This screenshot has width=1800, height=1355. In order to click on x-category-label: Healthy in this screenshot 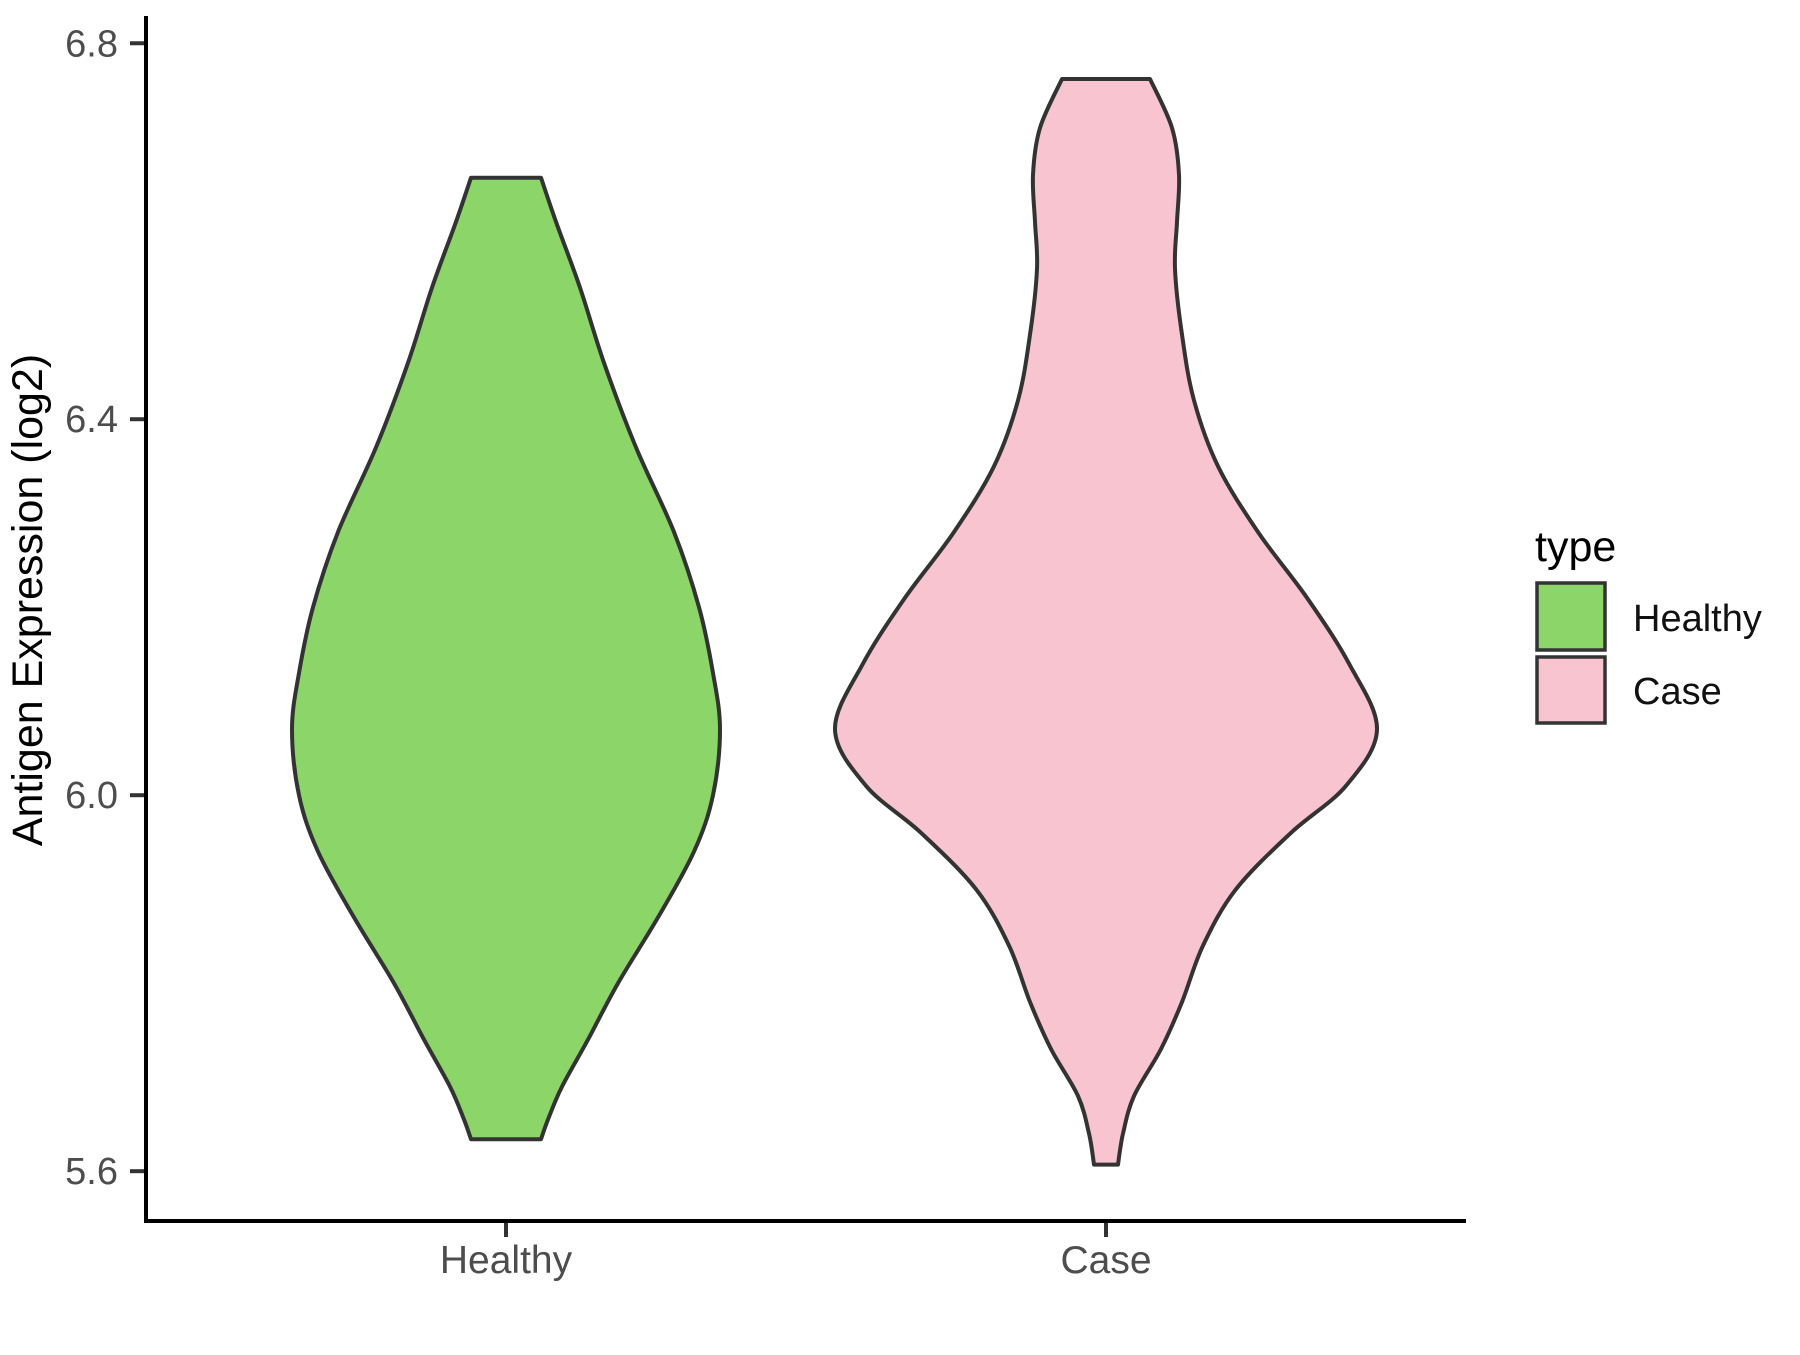, I will do `click(506, 1260)`.